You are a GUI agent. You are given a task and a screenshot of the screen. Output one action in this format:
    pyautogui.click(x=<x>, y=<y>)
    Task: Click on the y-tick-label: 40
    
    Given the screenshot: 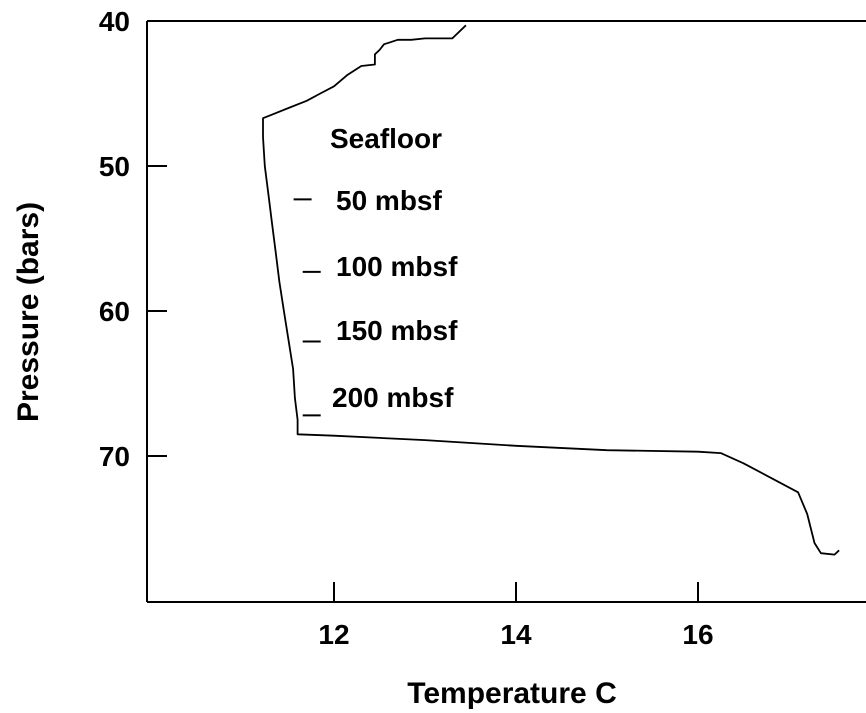 What is the action you would take?
    pyautogui.click(x=114, y=21)
    